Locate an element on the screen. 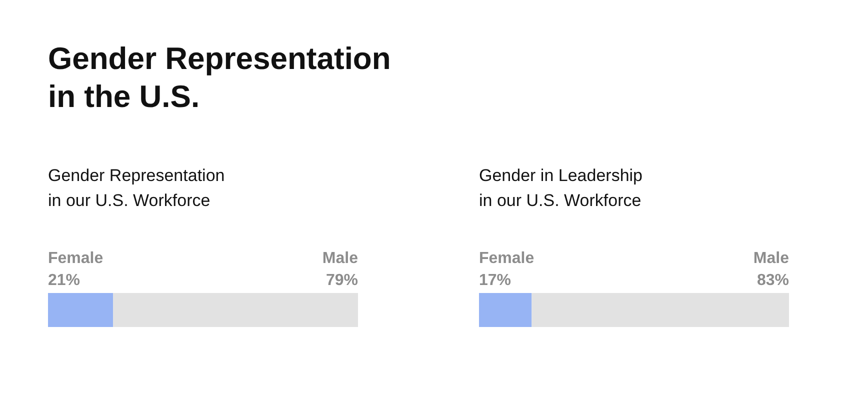  data-label: 83% is located at coordinates (772, 280).